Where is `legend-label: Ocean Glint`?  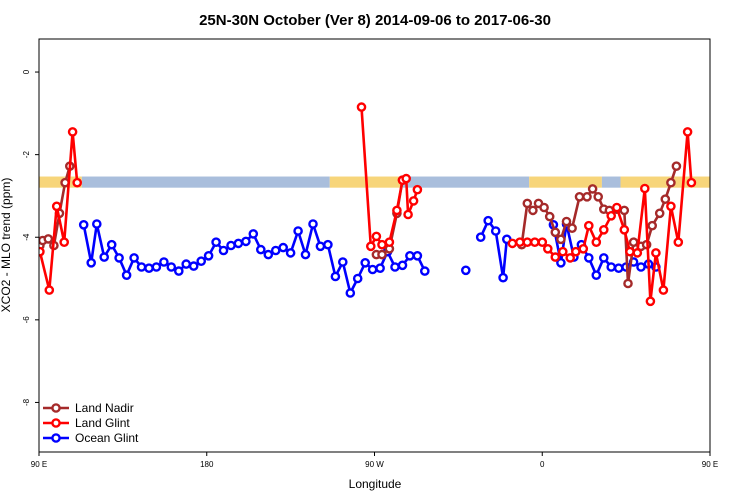 legend-label: Ocean Glint is located at coordinates (107, 438).